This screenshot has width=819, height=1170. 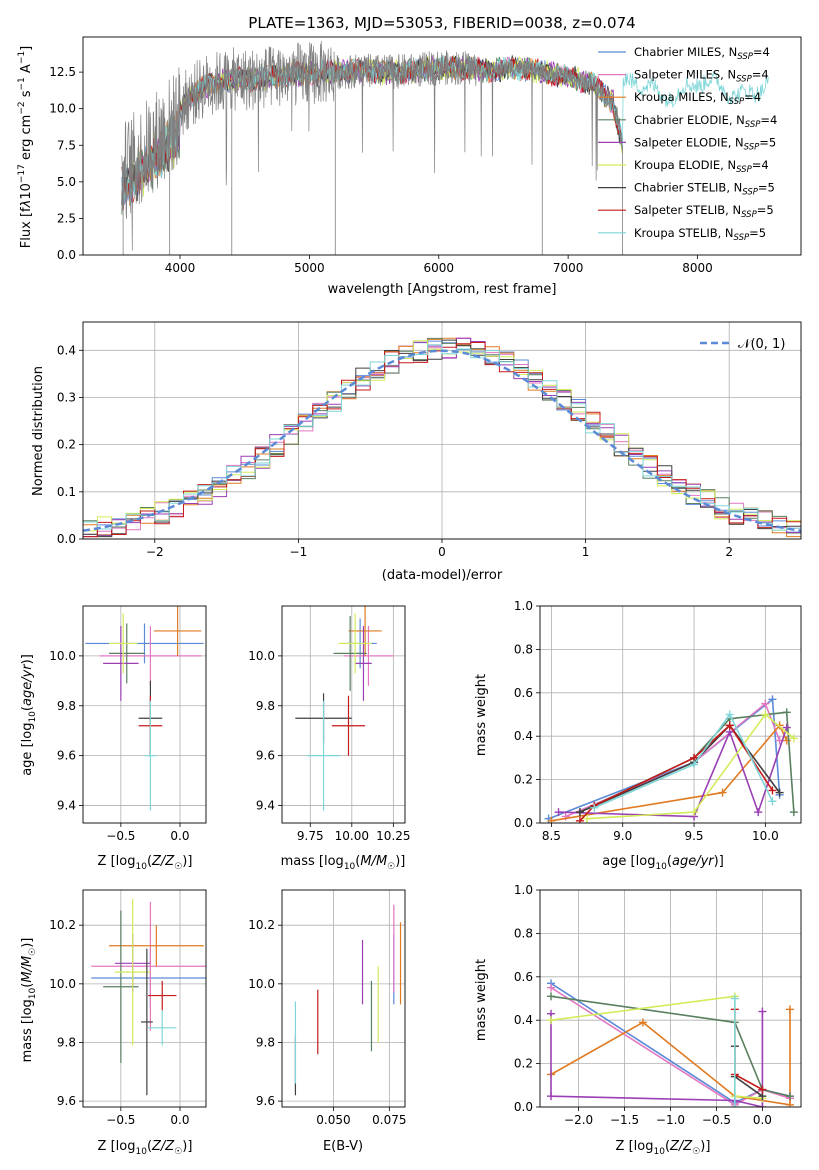 I want to click on residuals-legend: 𝒩(0, 1), so click(x=742, y=344).